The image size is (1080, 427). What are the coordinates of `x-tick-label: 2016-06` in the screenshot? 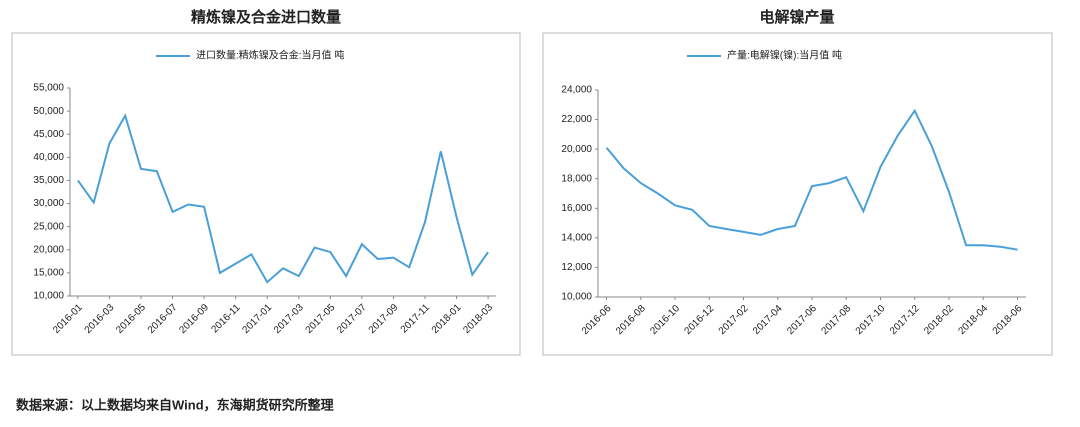 It's located at (597, 320).